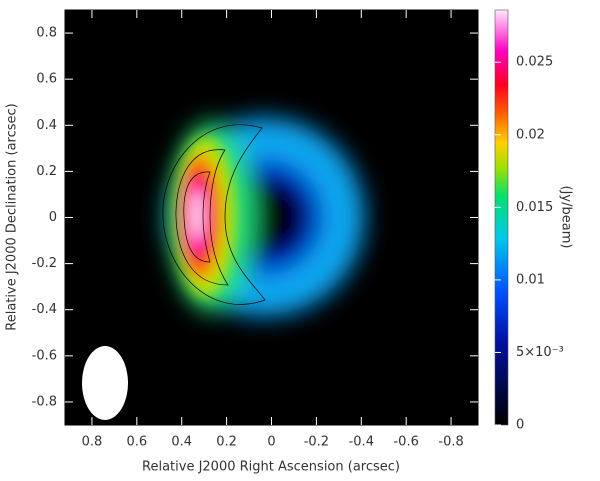 This screenshot has height=481, width=600. I want to click on colorbar-tick-label: 0.025, so click(534, 62).